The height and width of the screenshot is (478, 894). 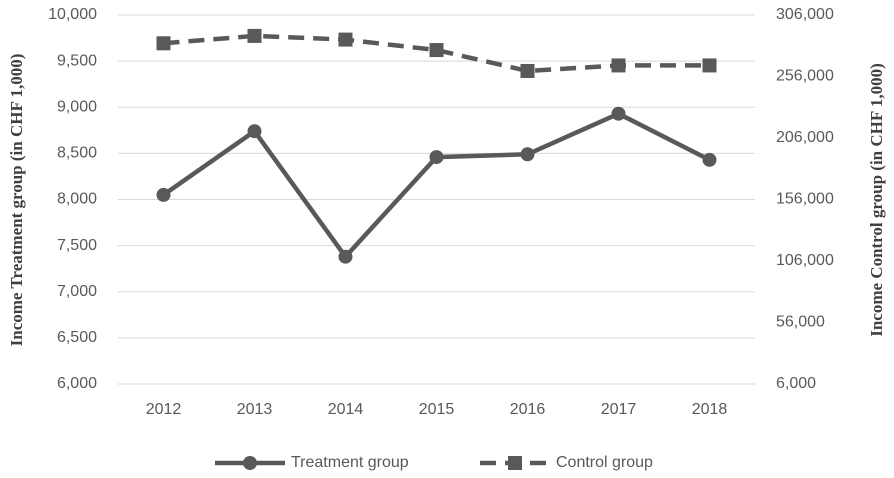 I want to click on y2-tick-label: 6,000, so click(x=796, y=383).